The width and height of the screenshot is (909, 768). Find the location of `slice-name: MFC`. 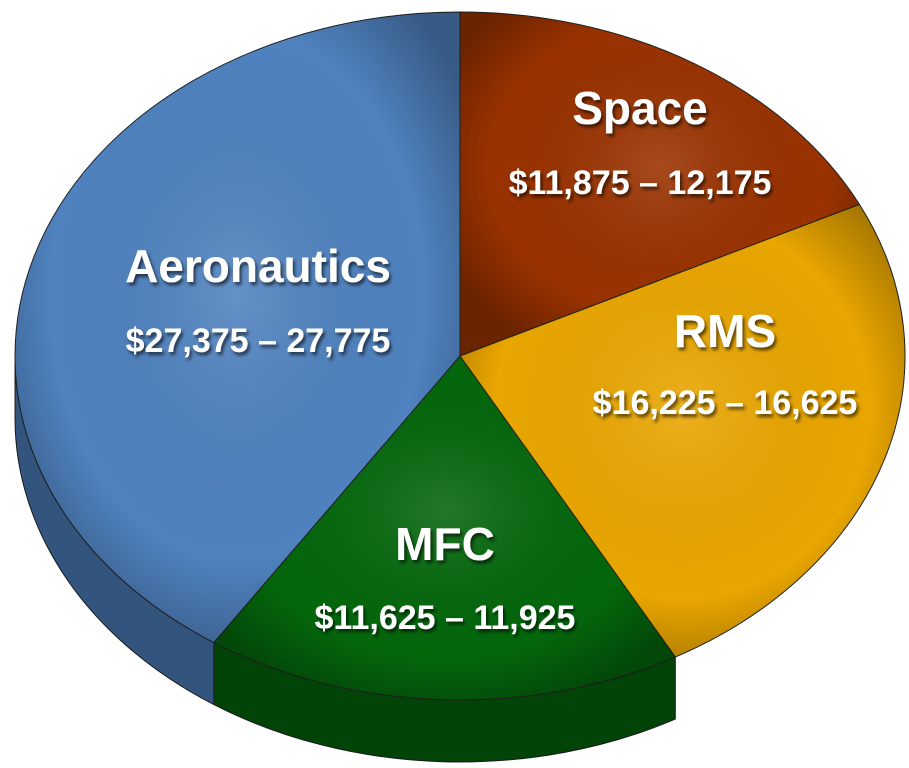

slice-name: MFC is located at coordinates (445, 544).